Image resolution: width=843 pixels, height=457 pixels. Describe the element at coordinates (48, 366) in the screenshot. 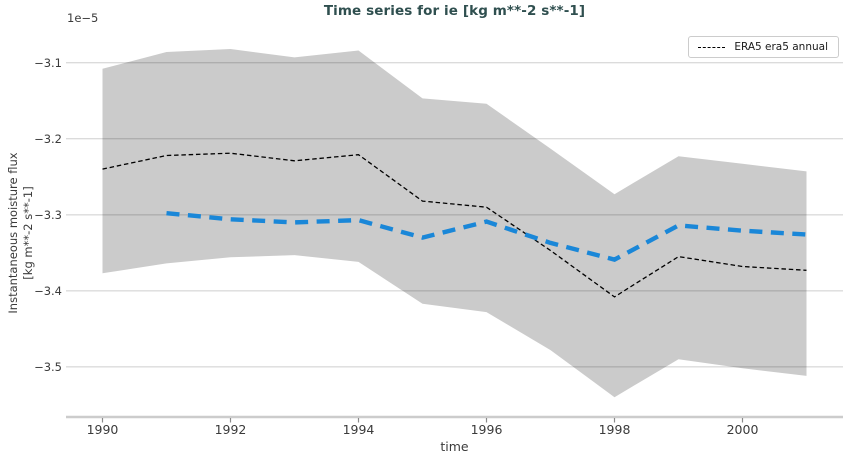

I see `y-tick-label: −3.5` at that location.